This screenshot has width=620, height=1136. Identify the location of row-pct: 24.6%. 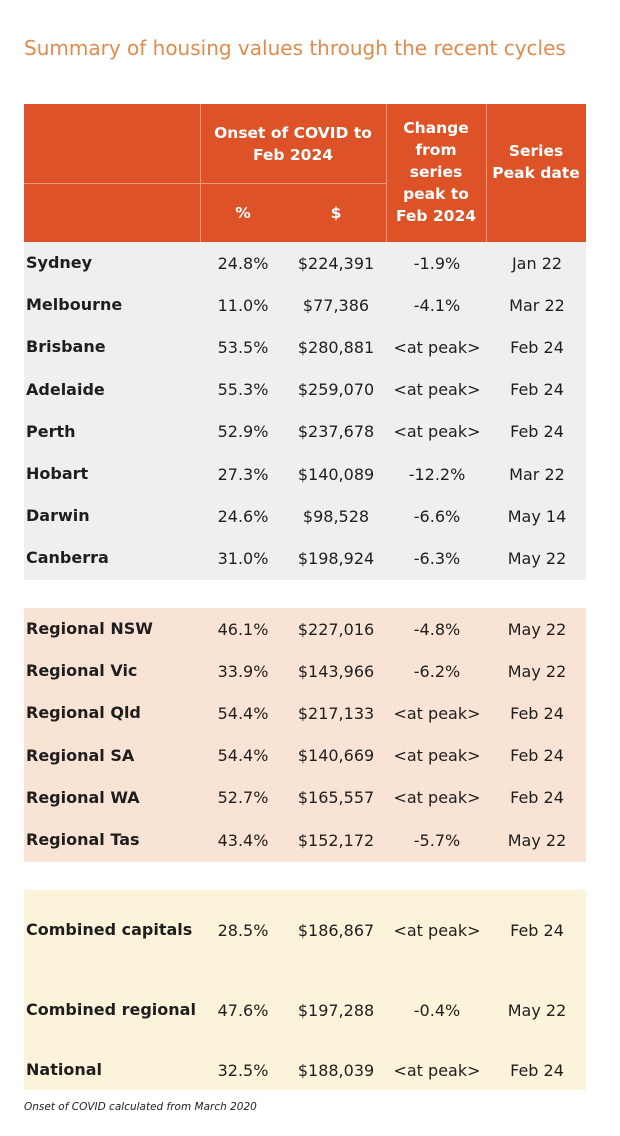
(243, 516).